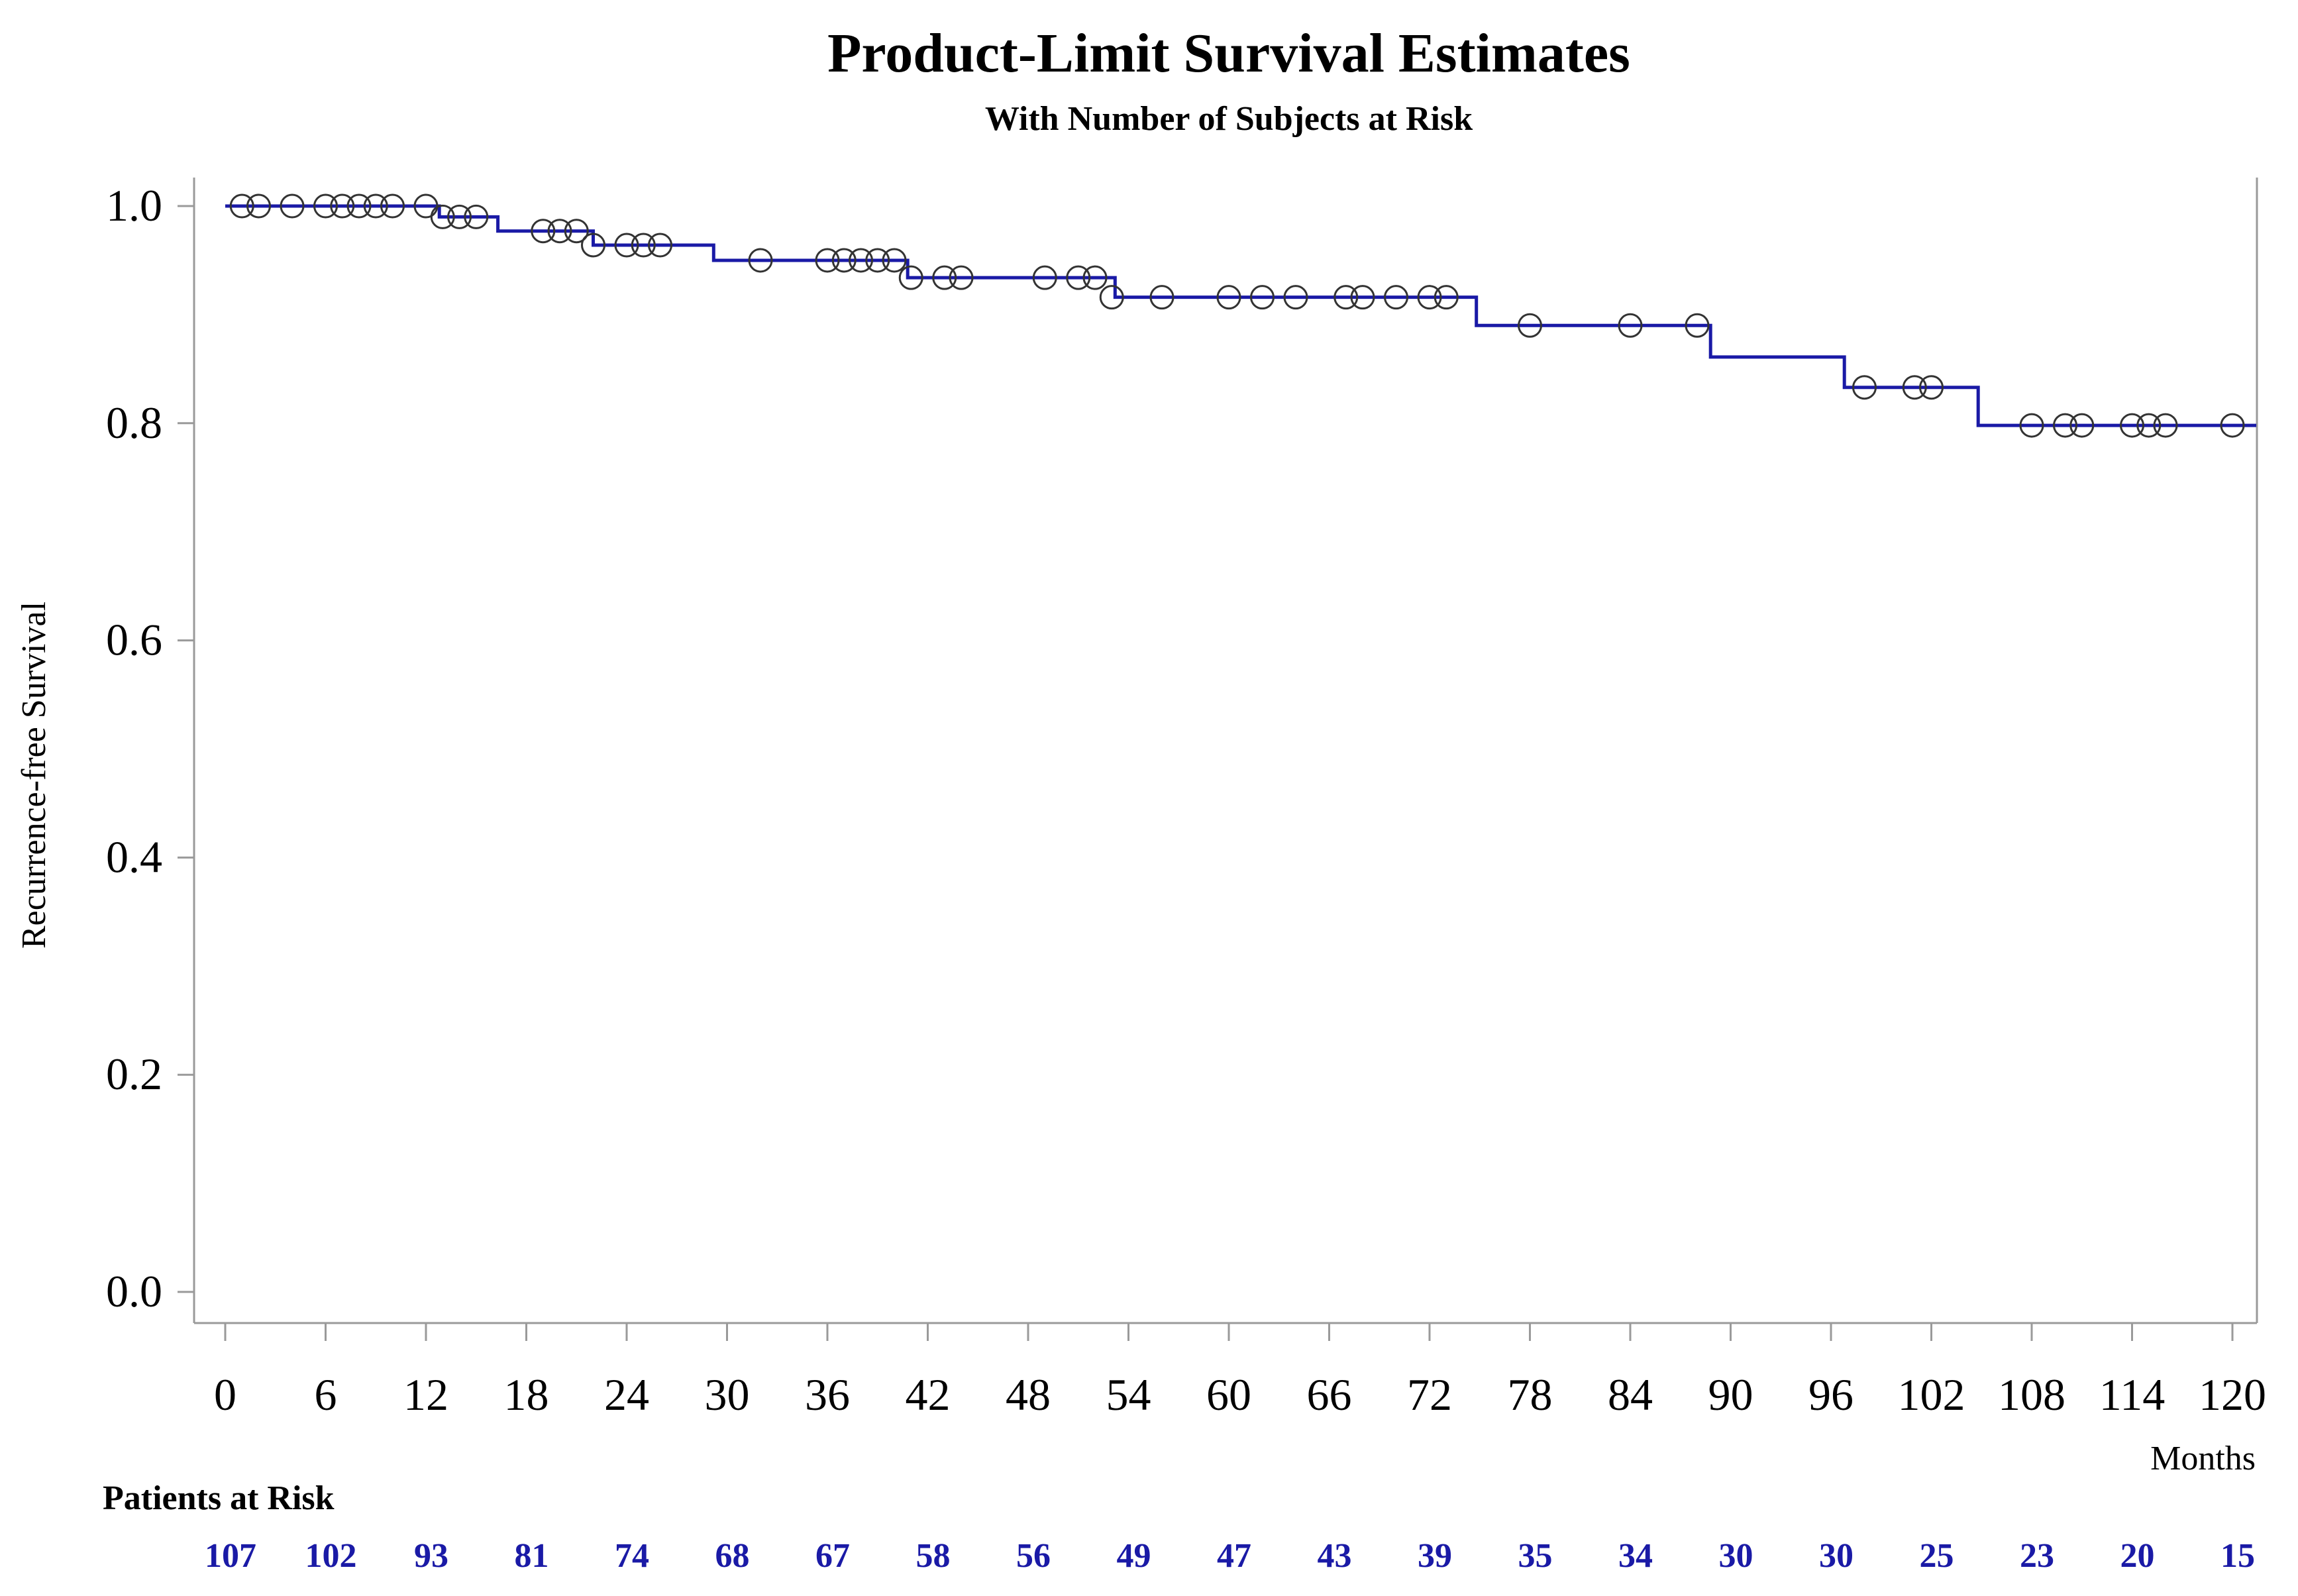 This screenshot has width=2298, height=1596. Describe the element at coordinates (1831, 1394) in the screenshot. I see `x-tick-label: 96` at that location.